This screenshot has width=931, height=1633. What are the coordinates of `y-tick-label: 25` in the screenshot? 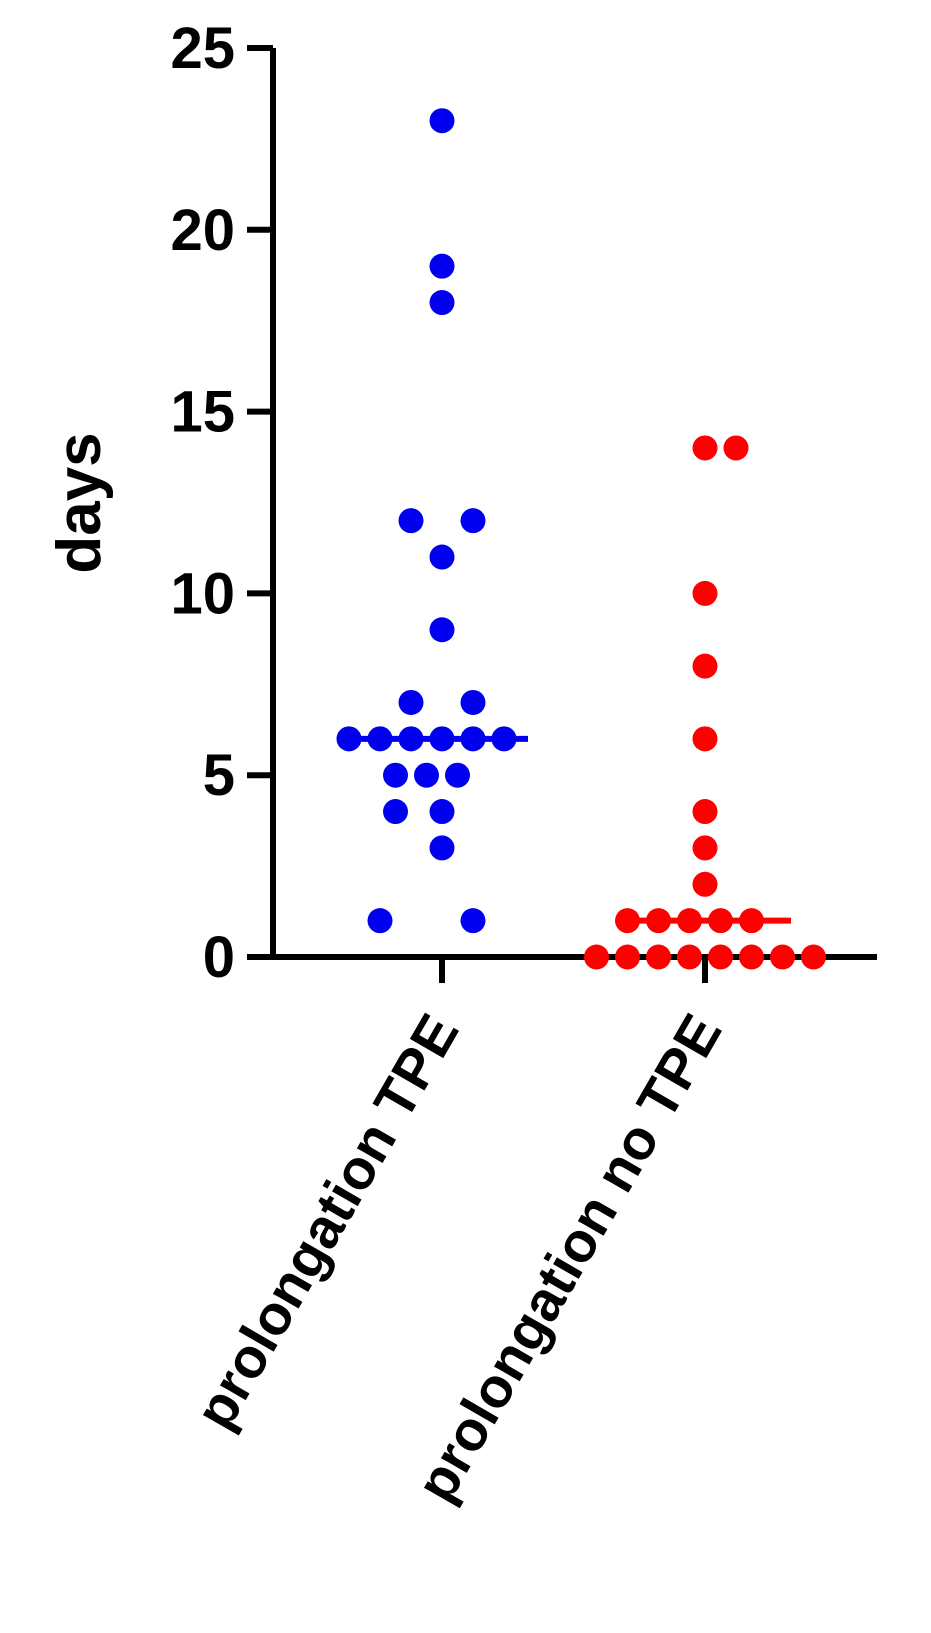 It's located at (202, 48).